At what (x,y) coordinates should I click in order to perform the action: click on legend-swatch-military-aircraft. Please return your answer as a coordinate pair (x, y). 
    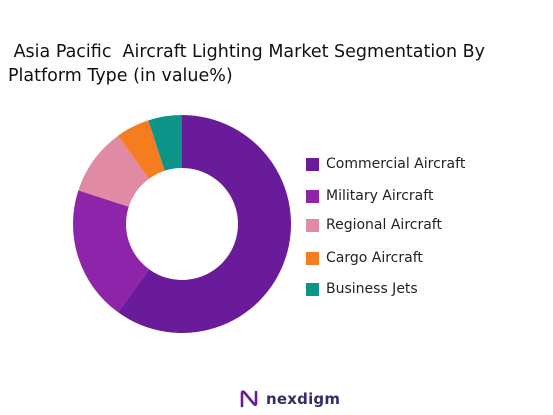
    Looking at the image, I should click on (312, 196).